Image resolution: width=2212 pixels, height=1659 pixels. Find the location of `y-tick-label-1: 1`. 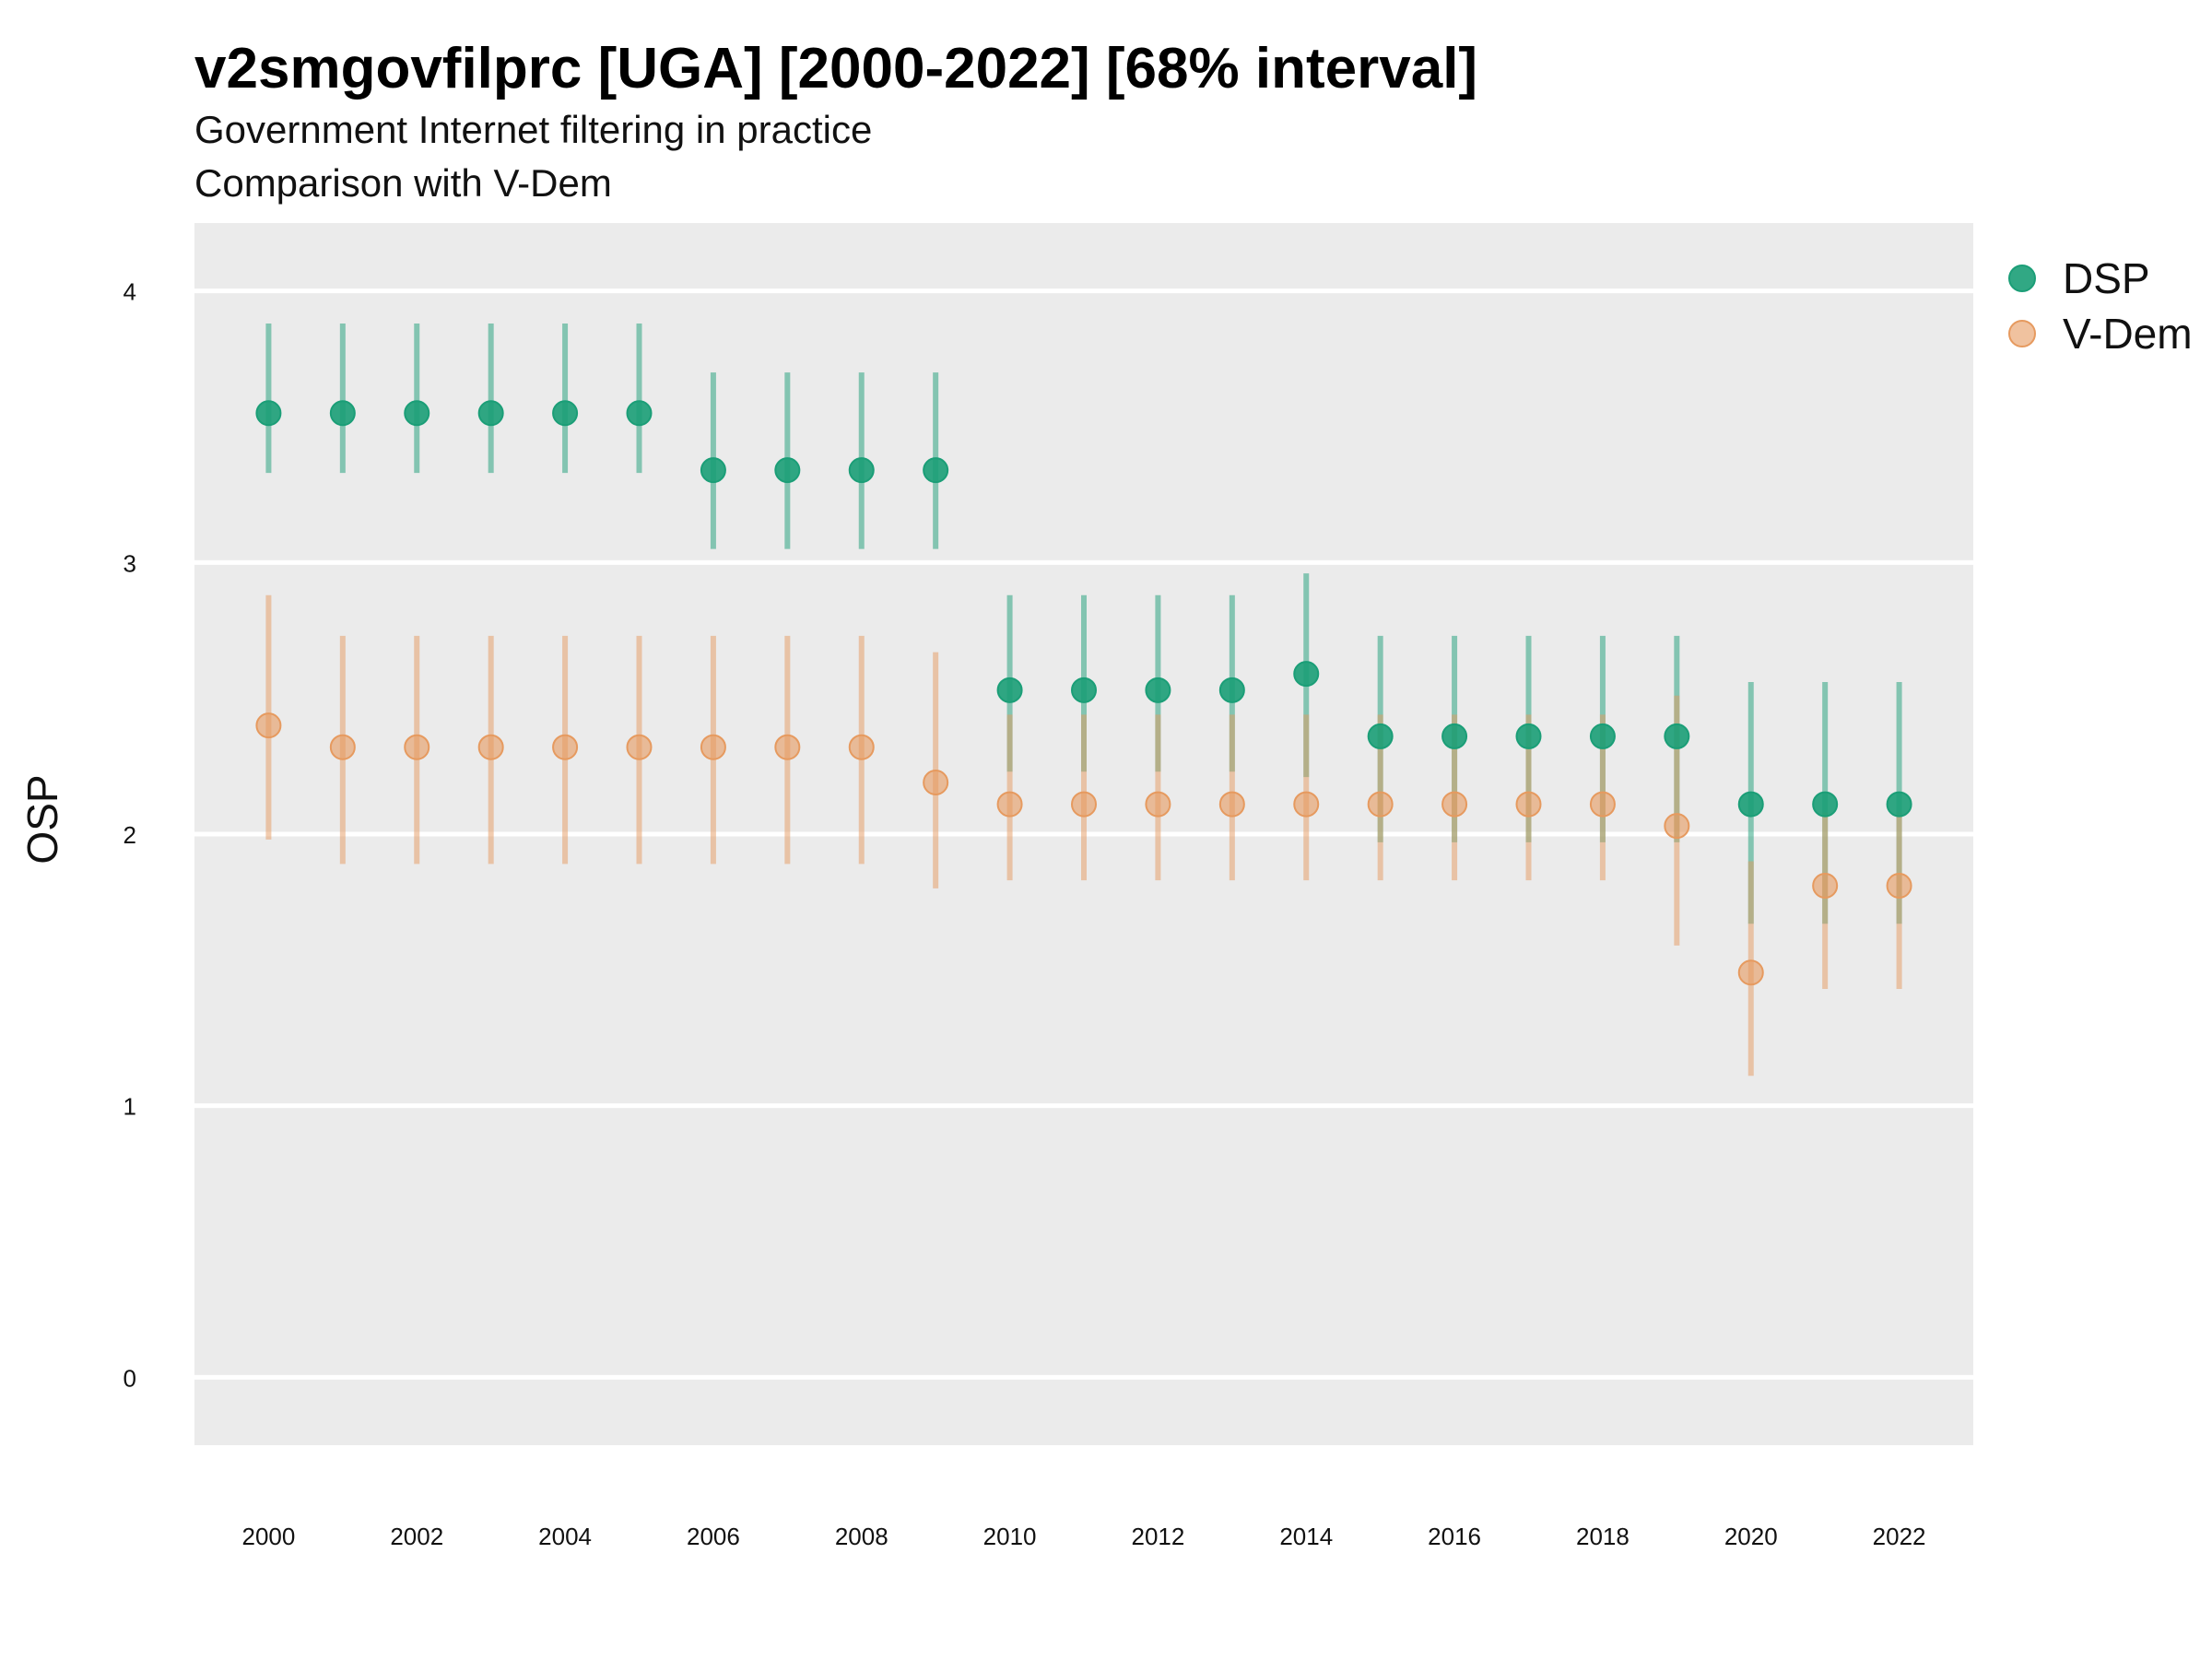

y-tick-label-1: 1 is located at coordinates (130, 1107).